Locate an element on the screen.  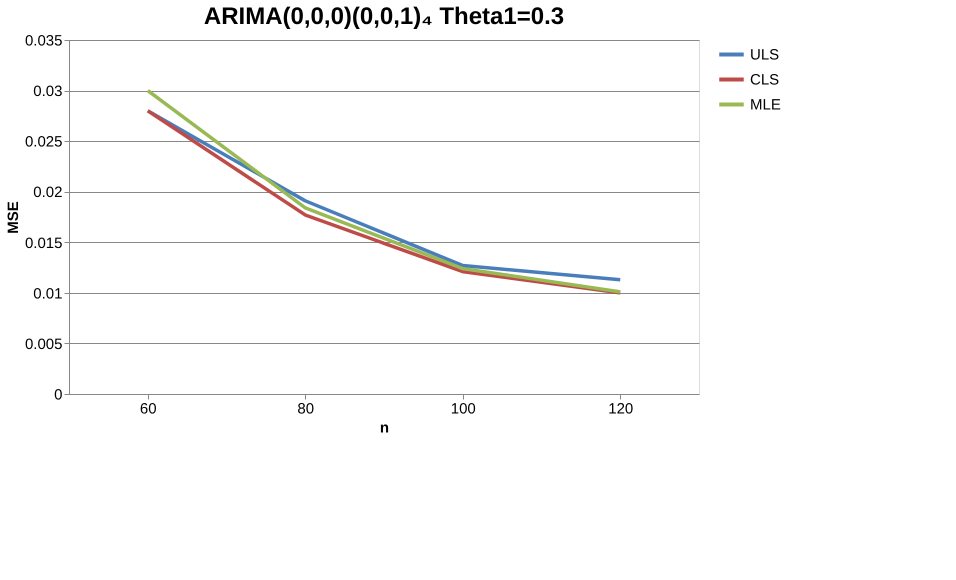
y-tick-label: 0.01 is located at coordinates (47, 293).